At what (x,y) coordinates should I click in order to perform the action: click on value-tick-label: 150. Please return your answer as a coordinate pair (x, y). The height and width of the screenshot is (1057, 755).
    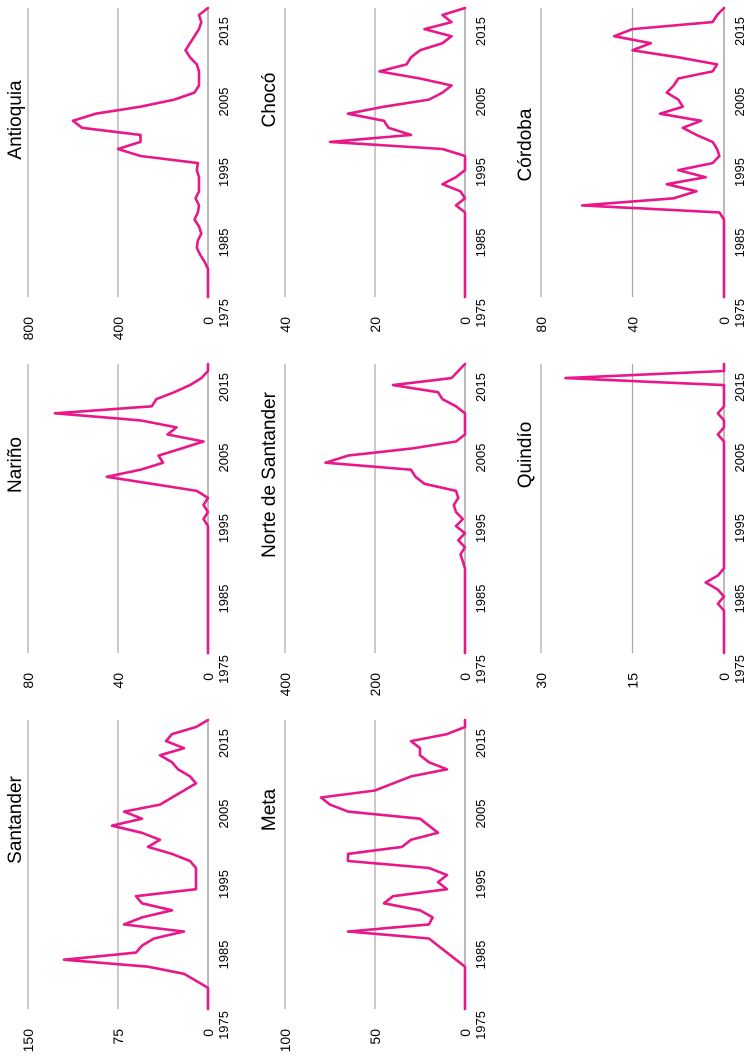
    Looking at the image, I should click on (28, 1041).